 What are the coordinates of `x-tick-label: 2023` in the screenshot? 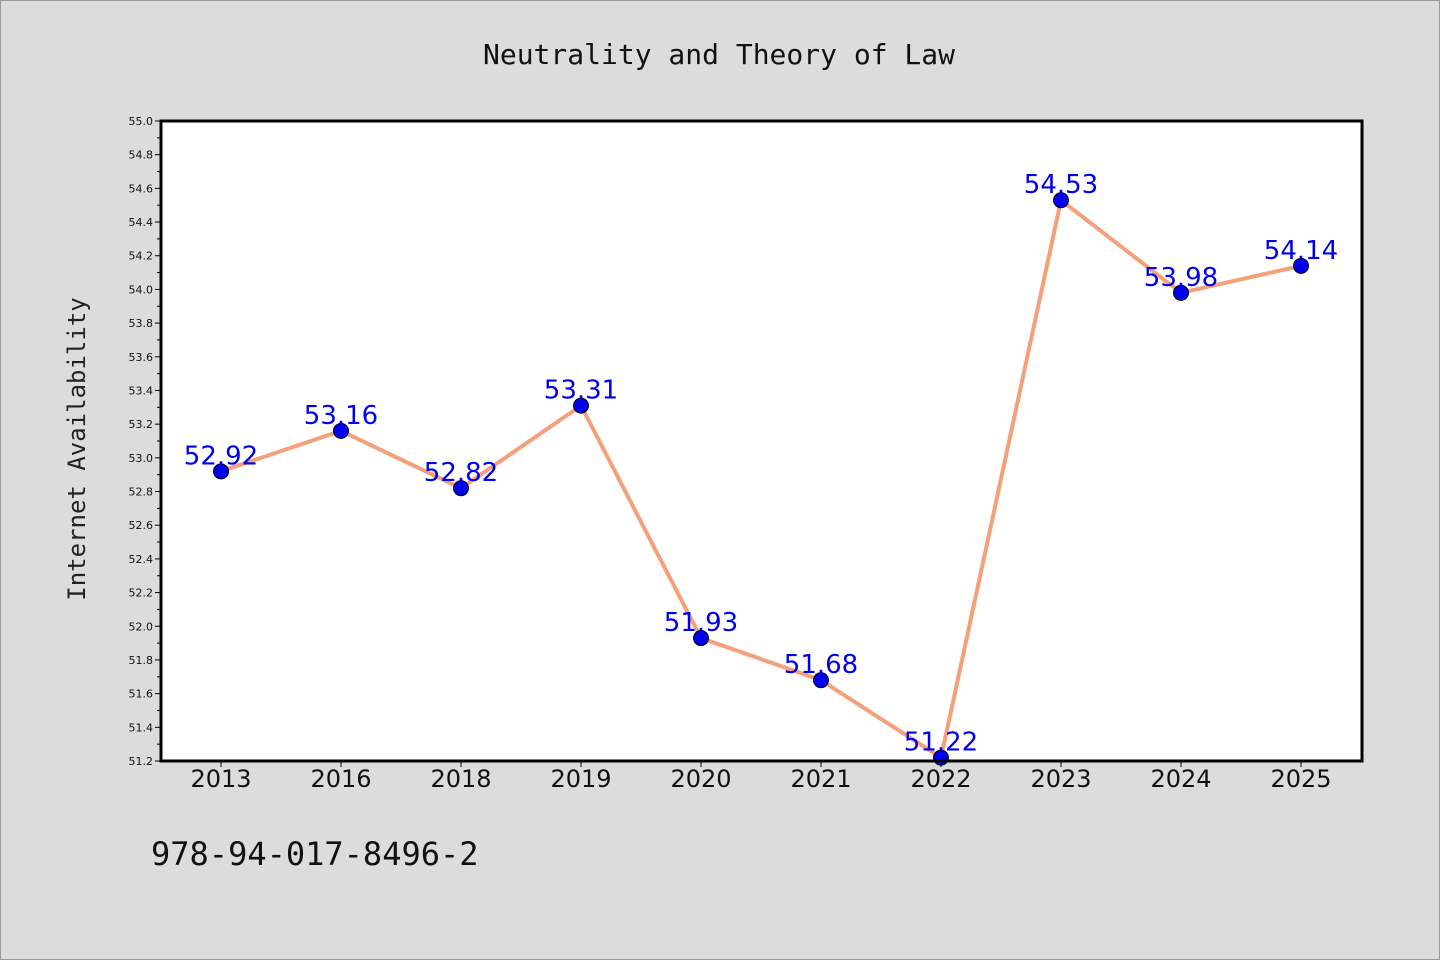 It's located at (1060, 779).